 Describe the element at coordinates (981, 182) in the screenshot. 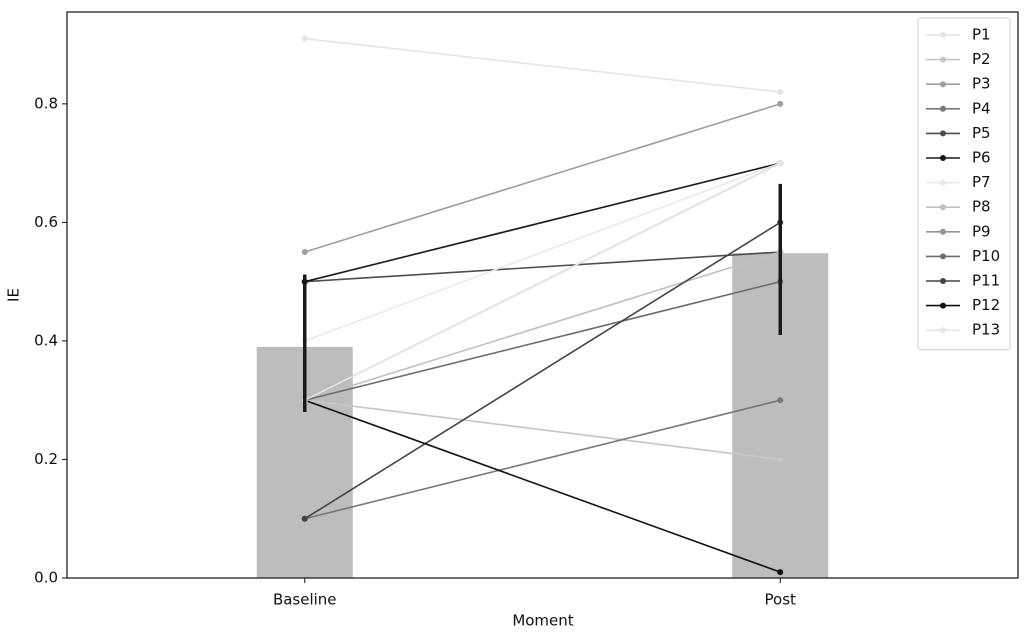

I see `legend-label: P7` at that location.